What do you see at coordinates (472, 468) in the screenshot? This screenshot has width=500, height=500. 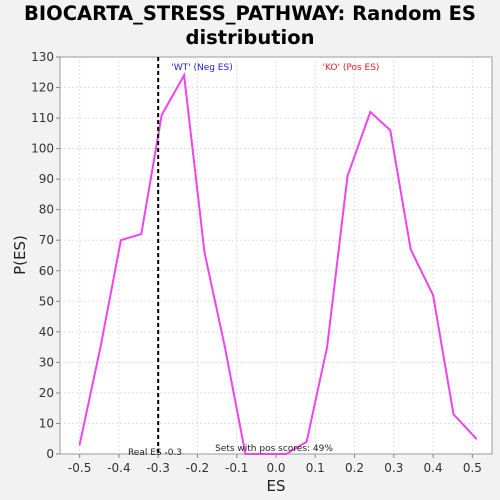 I see `x-tick-label: 0.5` at bounding box center [472, 468].